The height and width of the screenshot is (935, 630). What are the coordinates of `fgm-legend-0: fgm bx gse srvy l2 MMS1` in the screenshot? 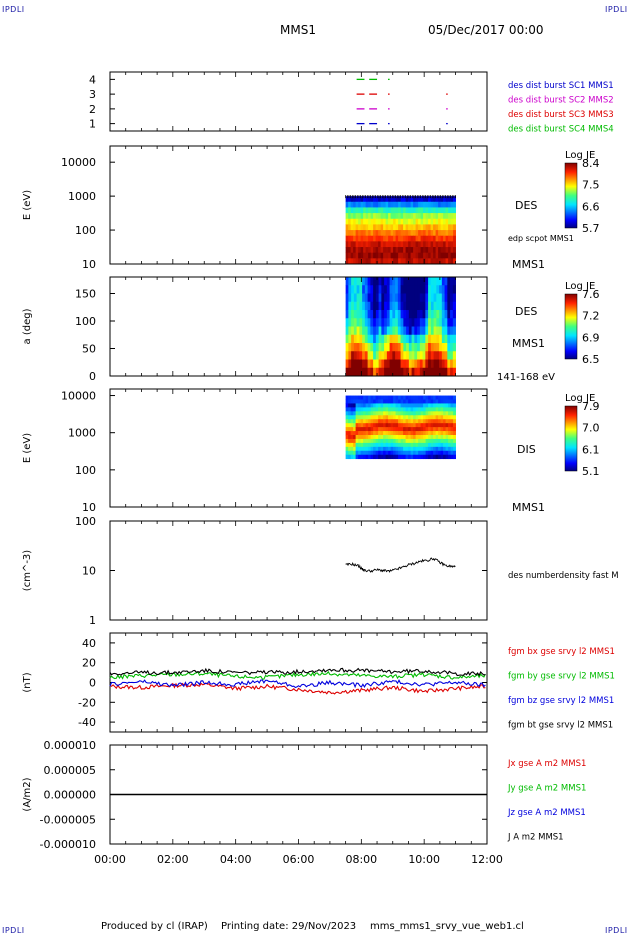 It's located at (561, 652).